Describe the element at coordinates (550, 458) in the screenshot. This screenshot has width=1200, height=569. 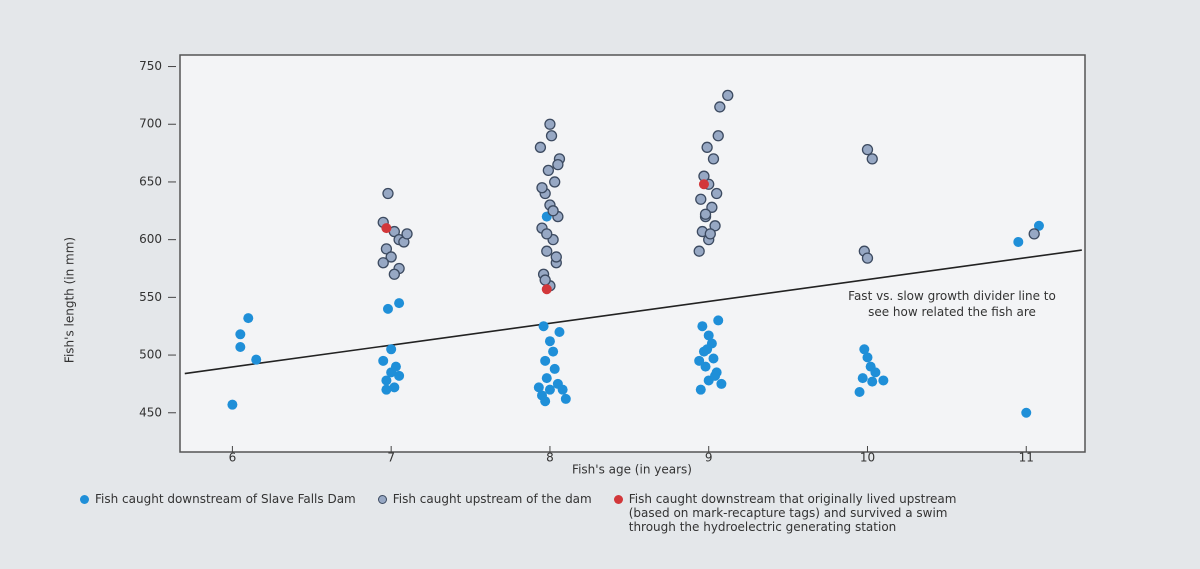
I see `x-tick-label: 8` at that location.